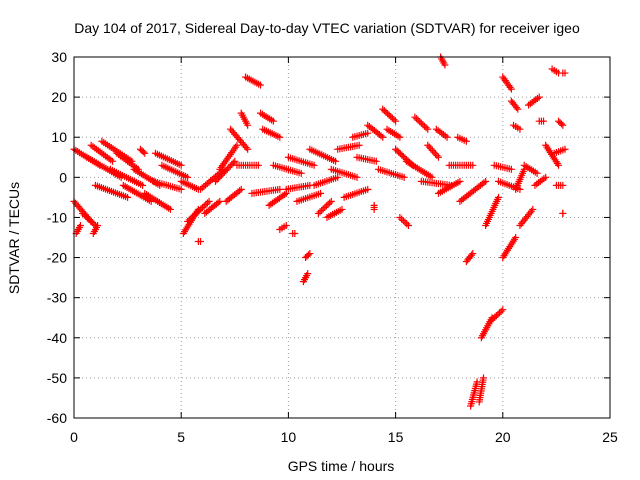 This screenshot has height=480, width=640. I want to click on y-tick-label: -10, so click(57, 217).